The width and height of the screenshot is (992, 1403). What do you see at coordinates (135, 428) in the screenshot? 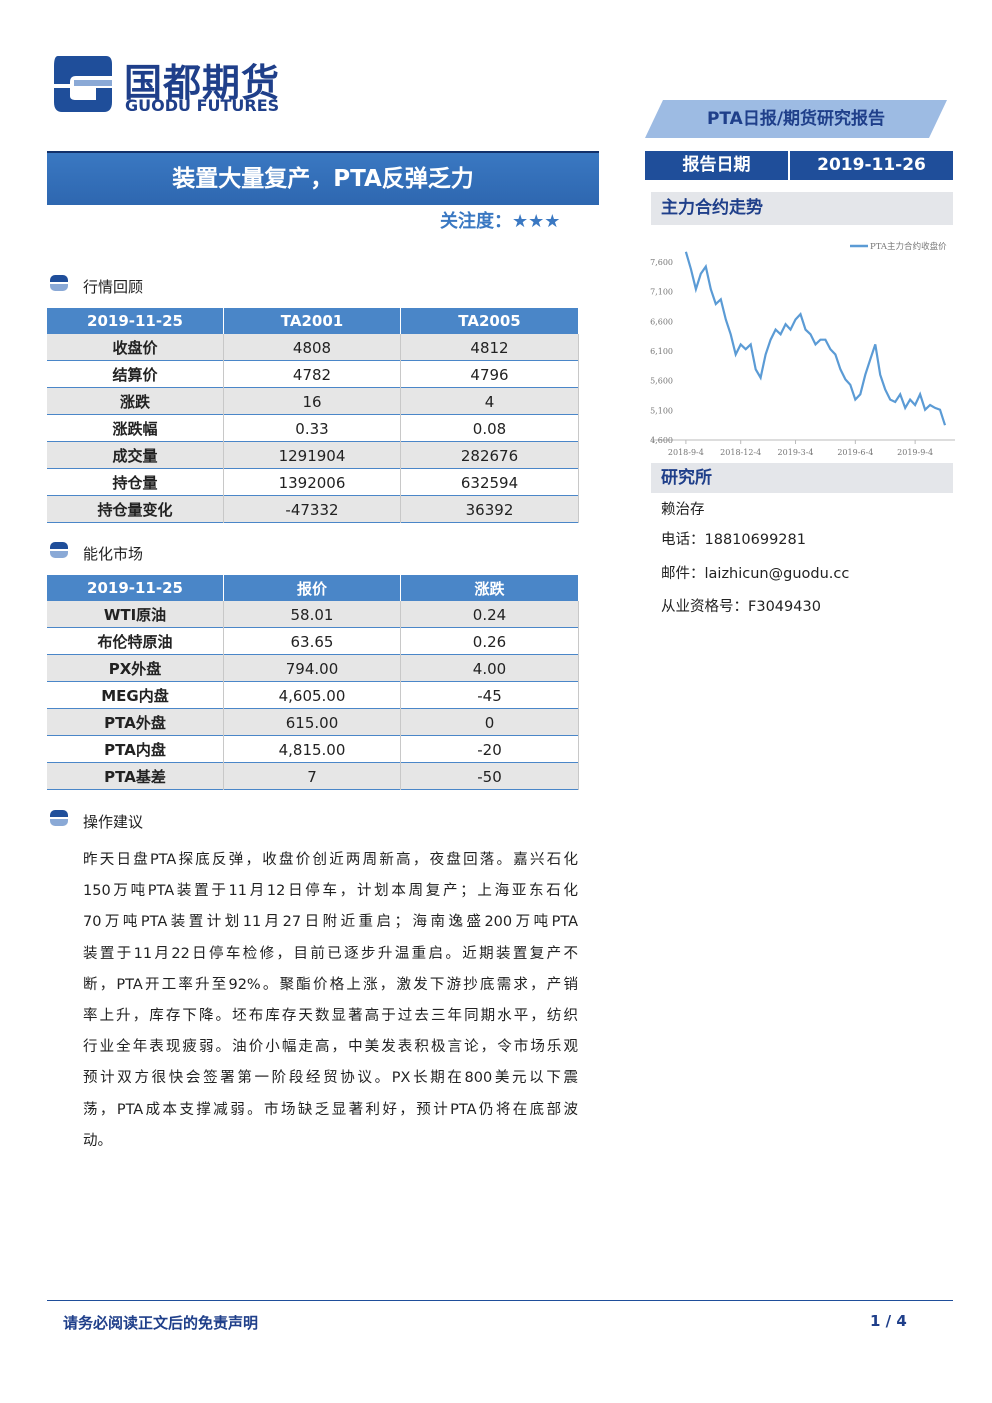
I see `table-cell: 涨跌幅` at bounding box center [135, 428].